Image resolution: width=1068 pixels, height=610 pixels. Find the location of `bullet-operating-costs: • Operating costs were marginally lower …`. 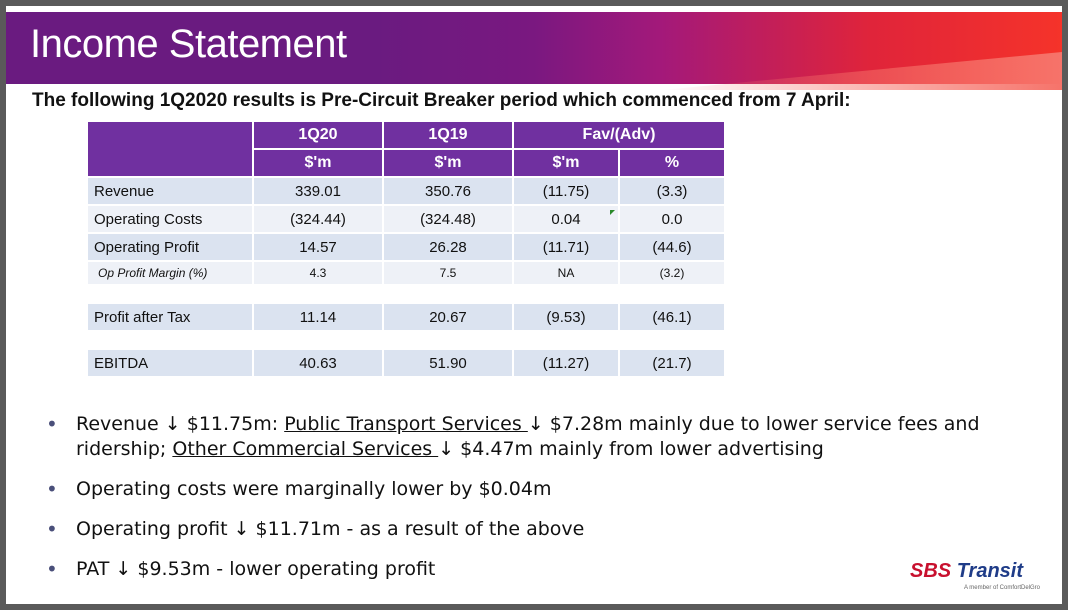

bullet-operating-costs: • Operating costs were marginally lower … is located at coordinates (299, 489).